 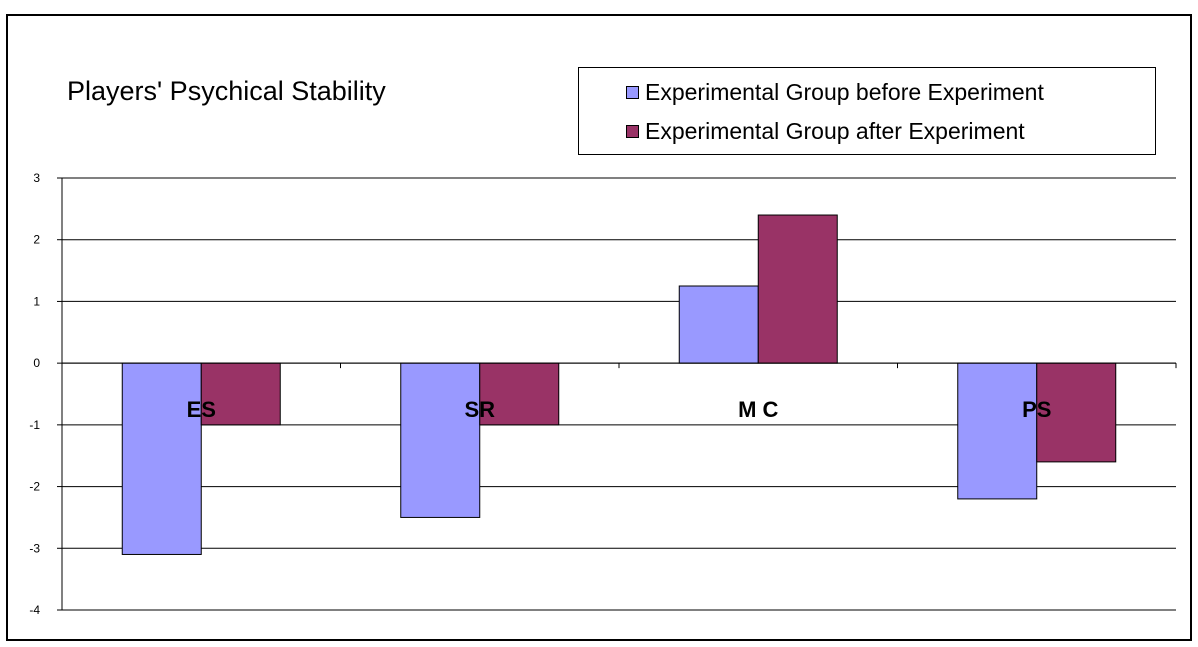 I want to click on y-tick-label-6: -3, so click(x=34, y=548).